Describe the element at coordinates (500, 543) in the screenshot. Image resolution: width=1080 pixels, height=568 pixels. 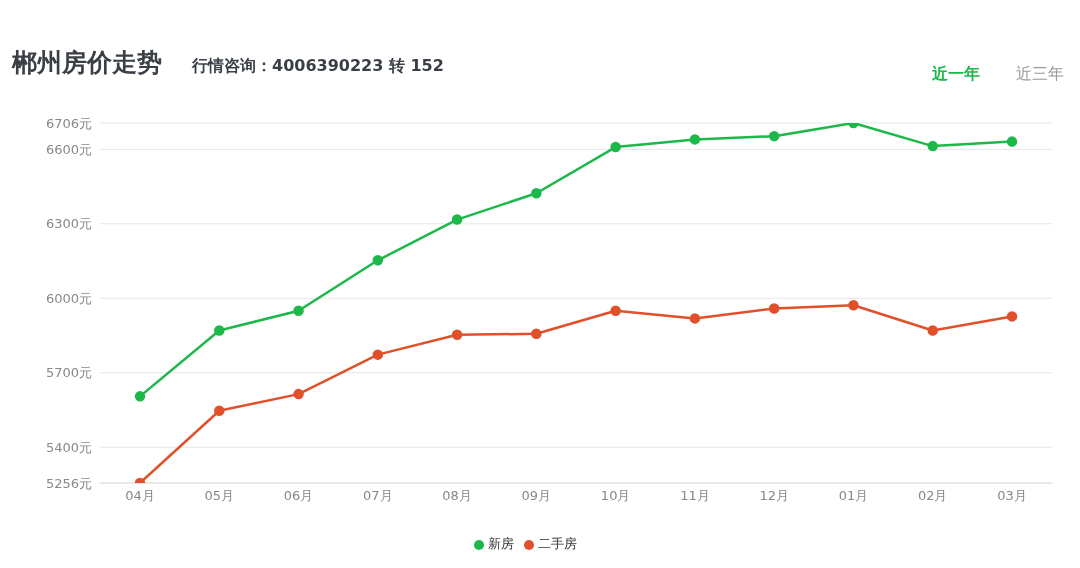
I see `legend-label: 新房` at that location.